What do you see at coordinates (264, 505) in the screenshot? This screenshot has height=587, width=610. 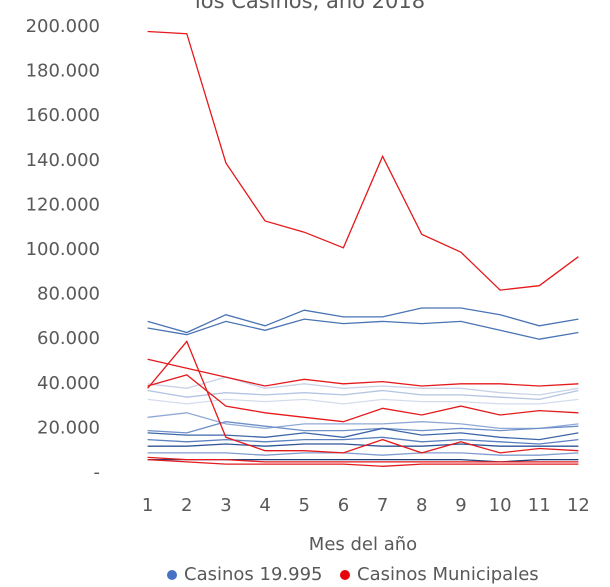 I see `x-tick-label: 4` at bounding box center [264, 505].